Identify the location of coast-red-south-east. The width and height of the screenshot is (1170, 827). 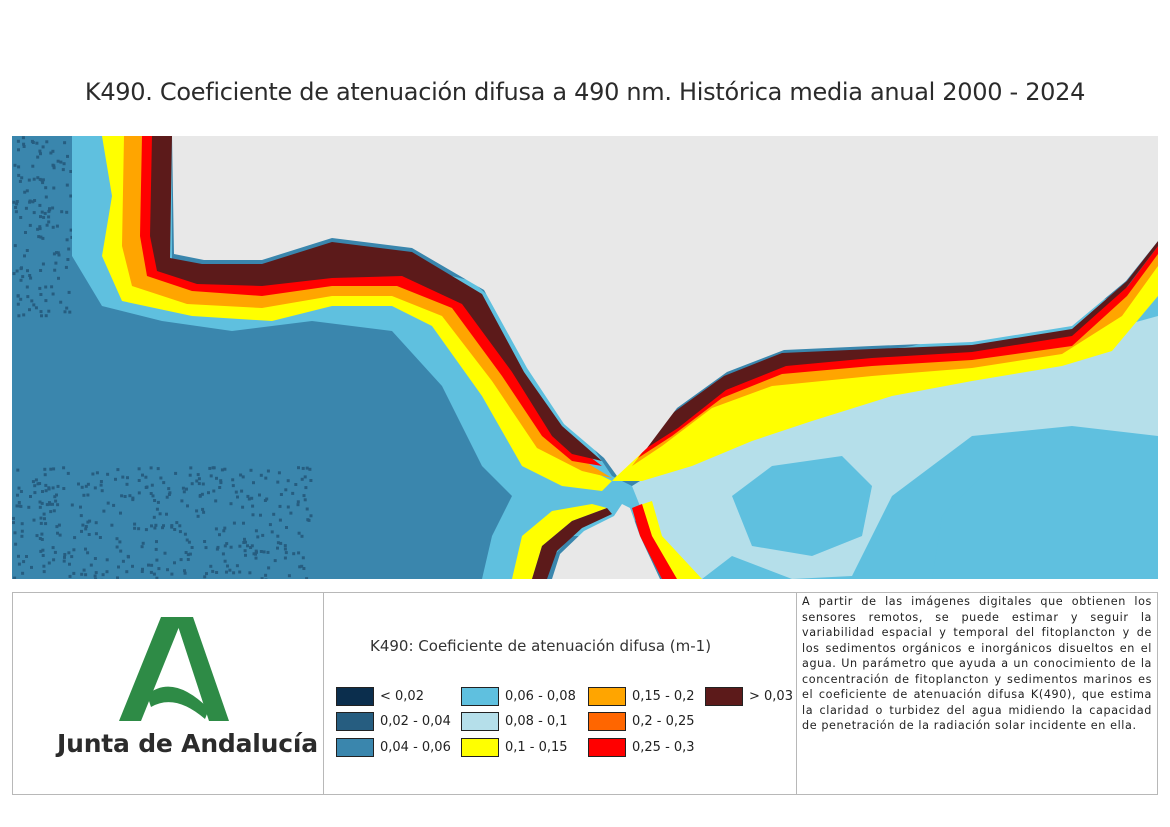
(654, 541).